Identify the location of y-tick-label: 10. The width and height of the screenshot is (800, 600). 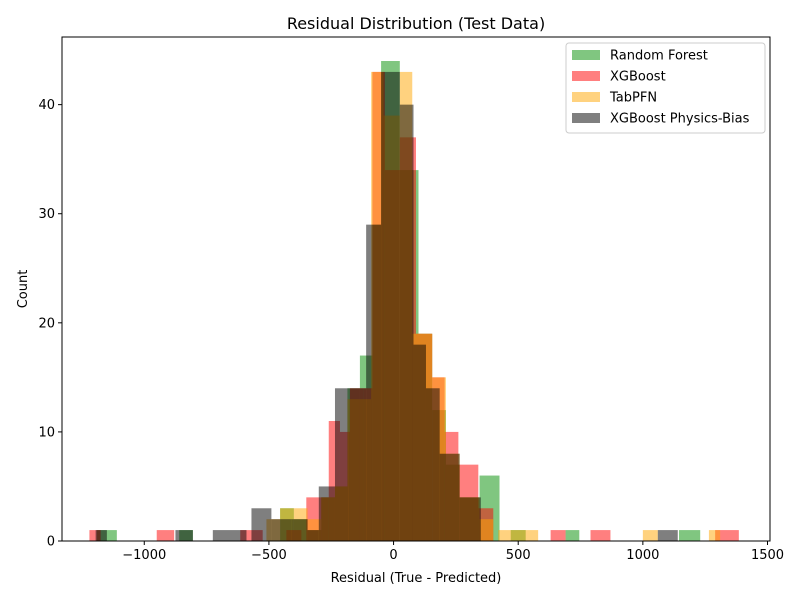
(46, 432).